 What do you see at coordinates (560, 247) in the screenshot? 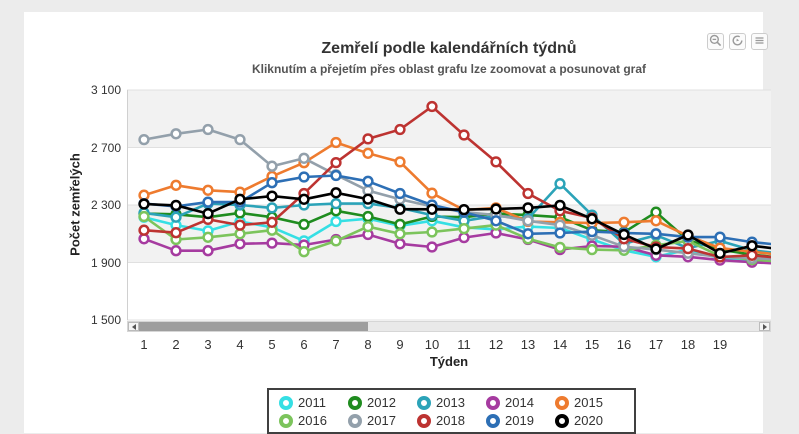
I see `data-point-2016-w14` at bounding box center [560, 247].